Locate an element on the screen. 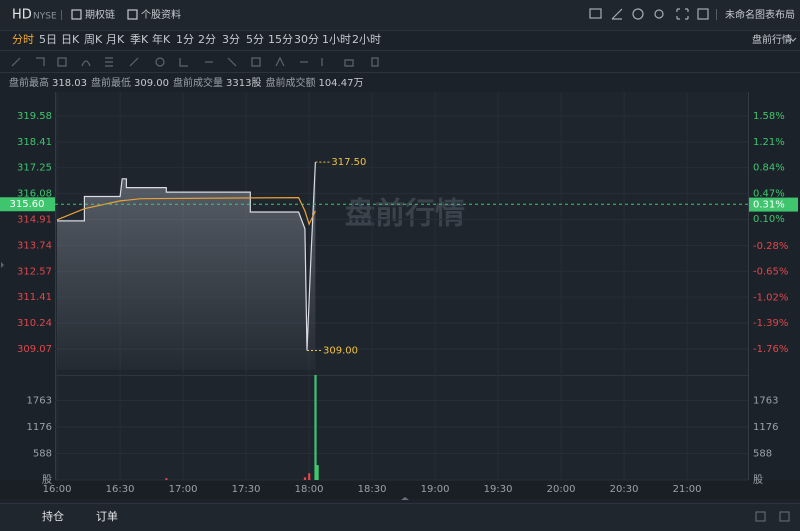 Image resolution: width=800 pixels, height=531 pixels. timeframe: 5分 is located at coordinates (255, 39).